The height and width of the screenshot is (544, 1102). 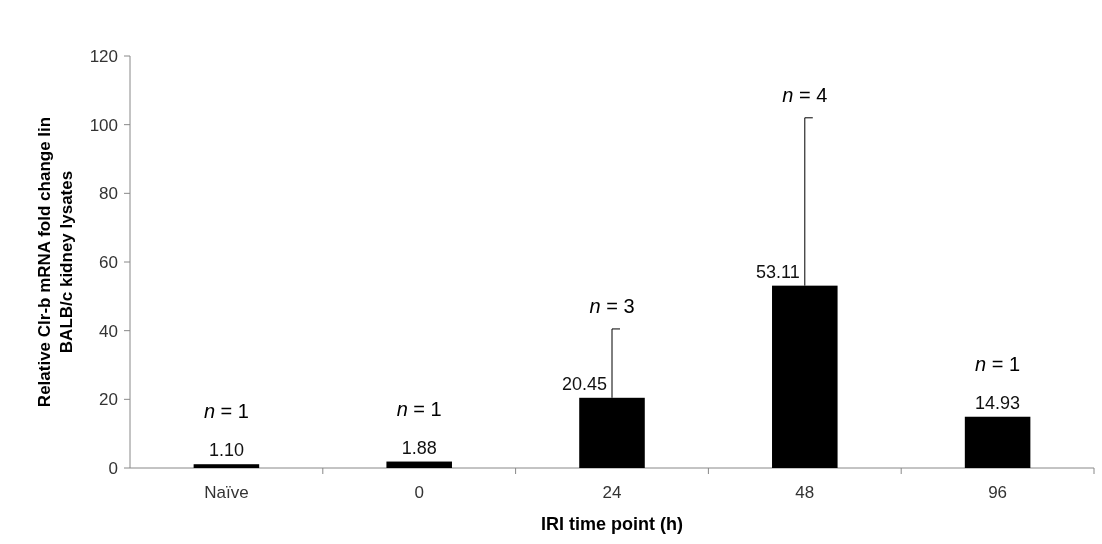 What do you see at coordinates (103, 56) in the screenshot?
I see `y-tick-label: 120` at bounding box center [103, 56].